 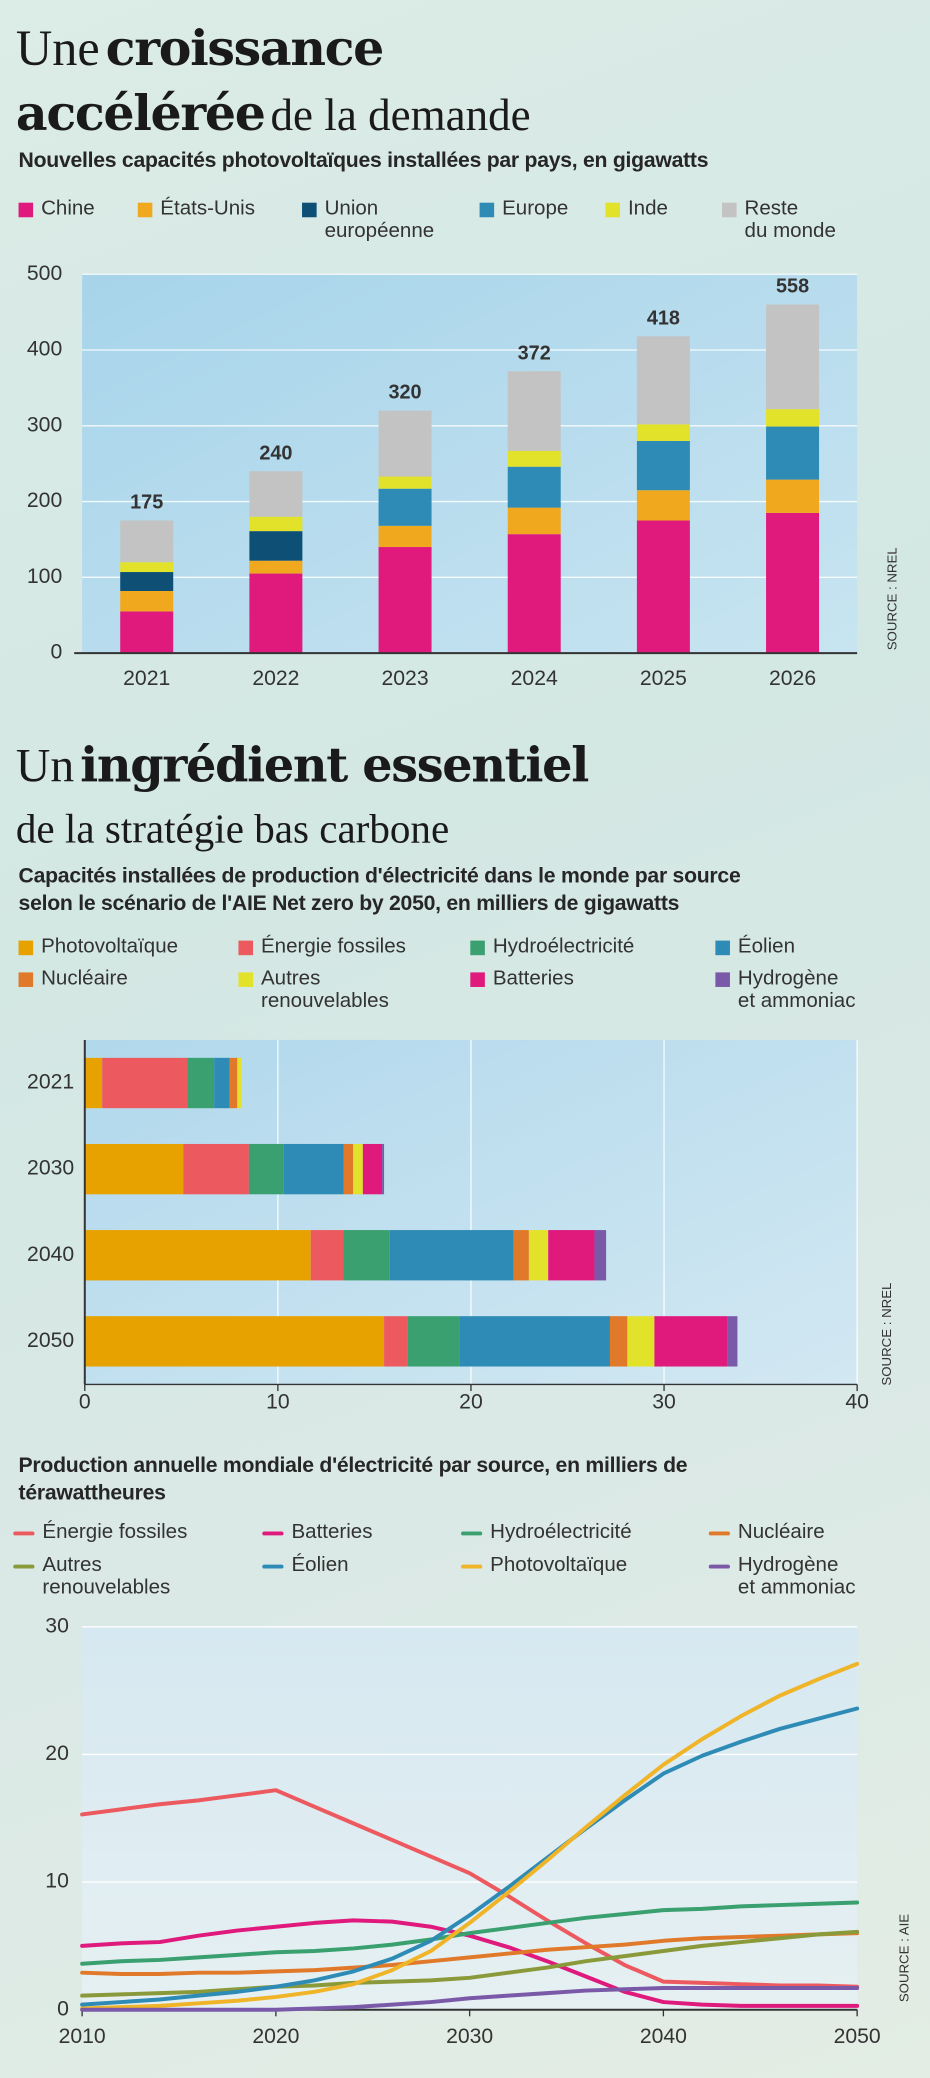 What do you see at coordinates (379, 220) in the screenshot?
I see `legend-label: Union européenne` at bounding box center [379, 220].